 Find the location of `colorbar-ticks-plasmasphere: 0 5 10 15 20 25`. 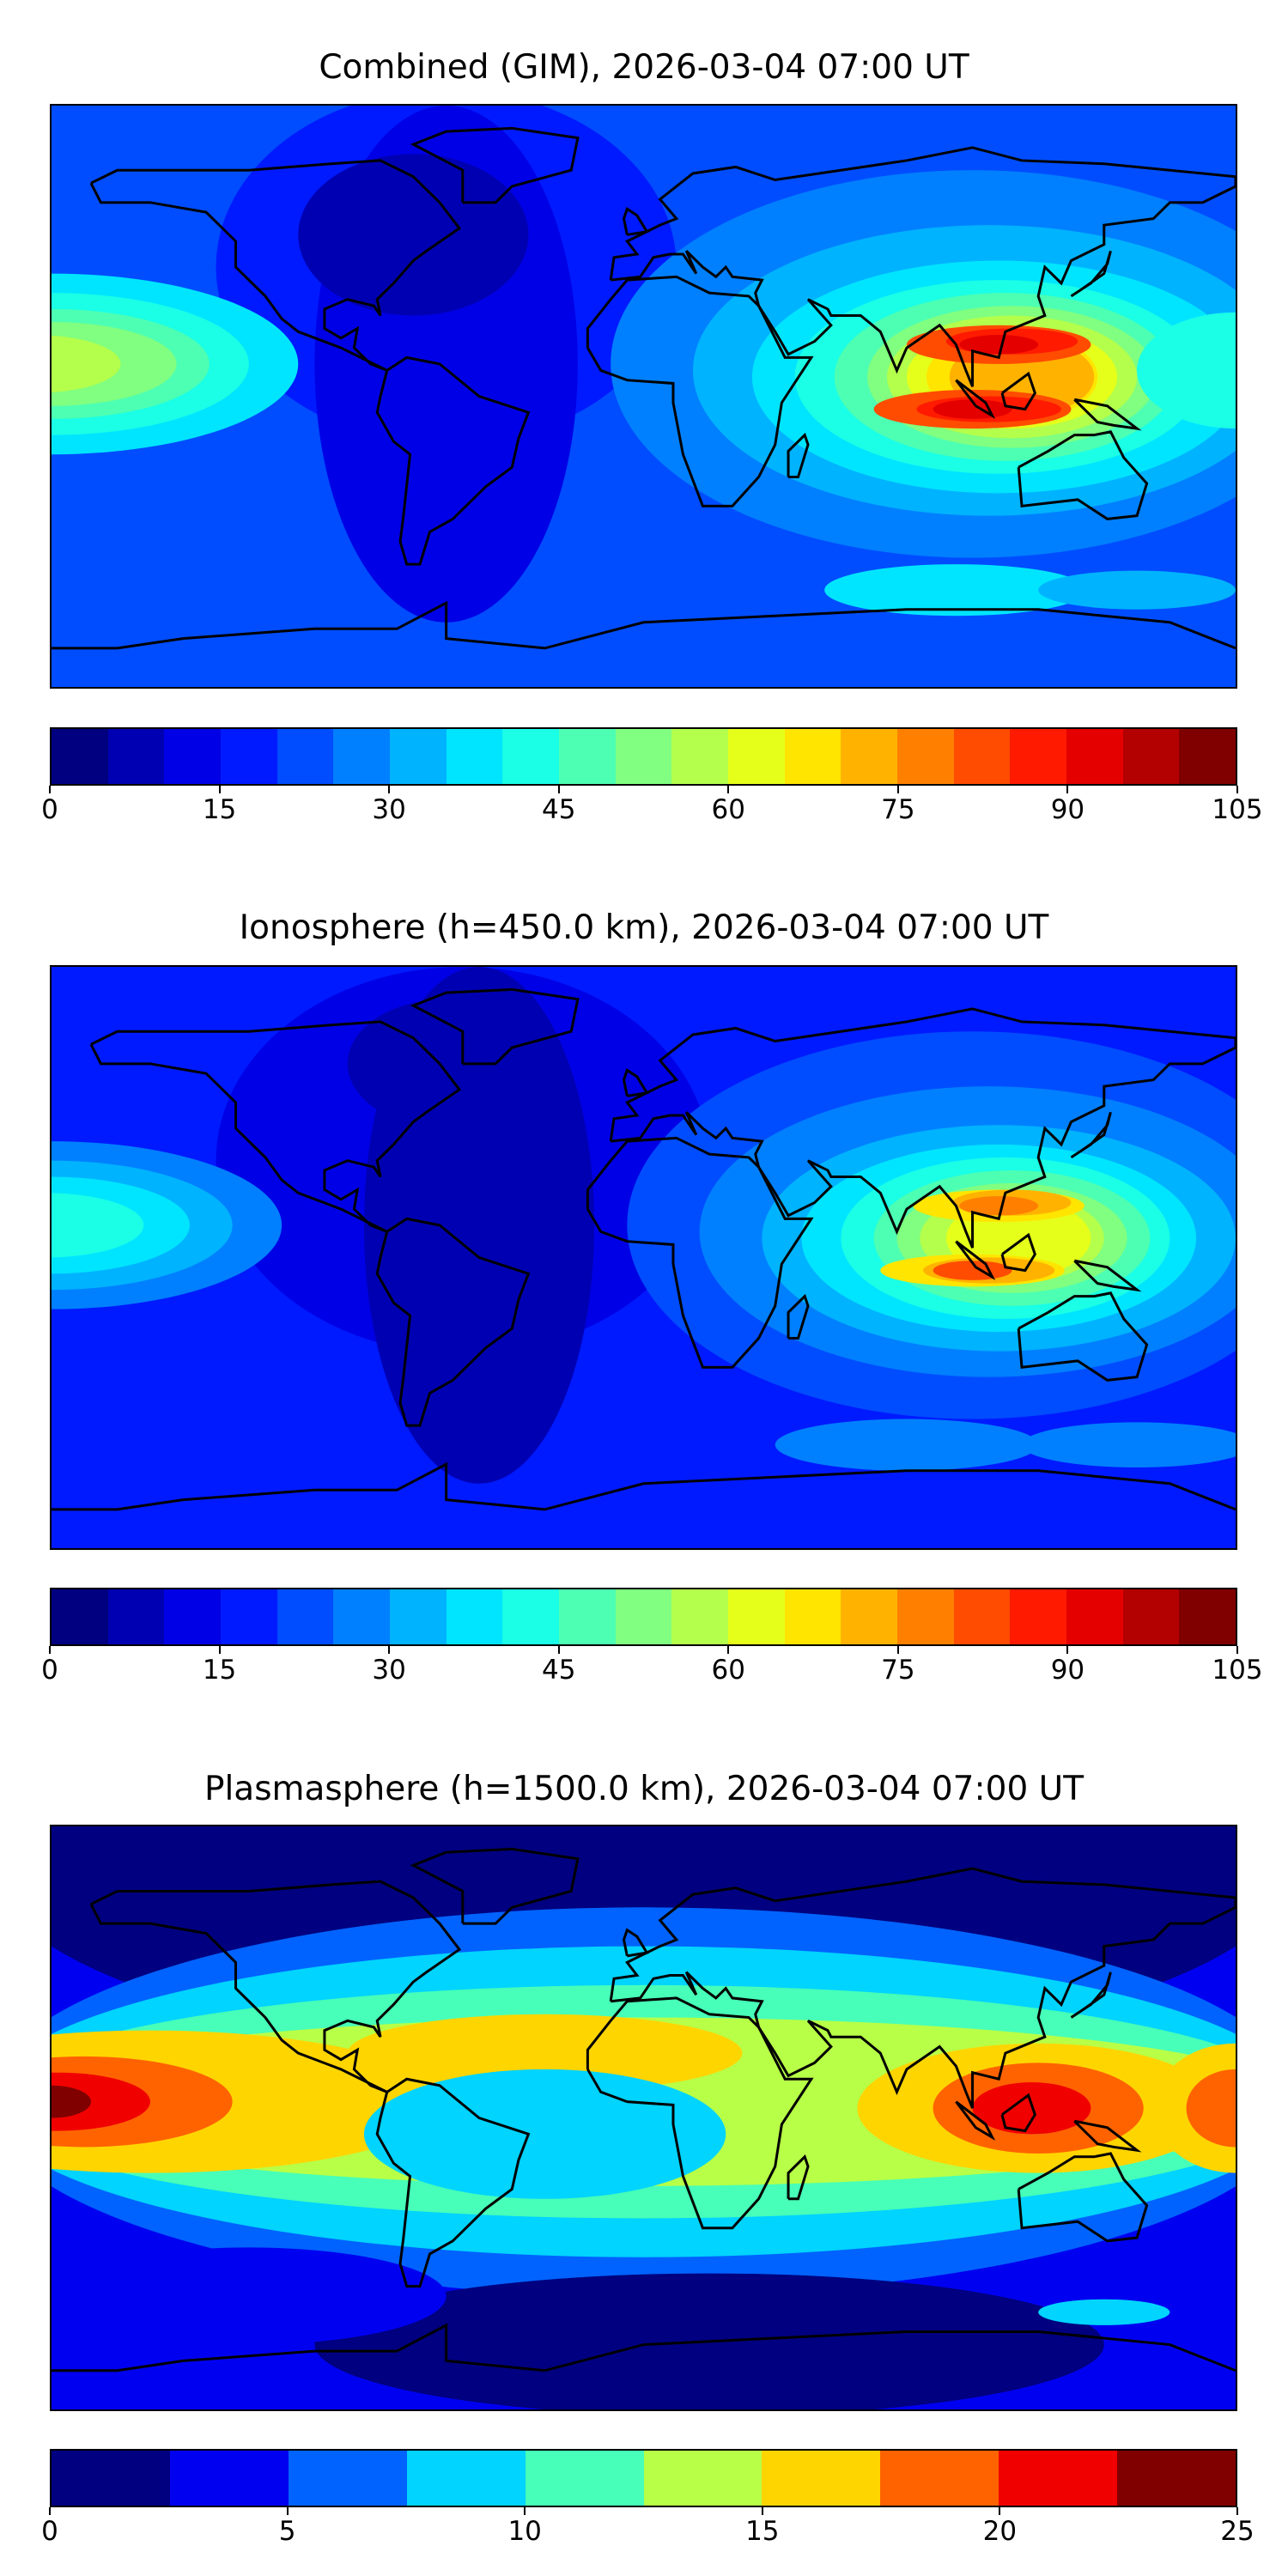

colorbar-ticks-plasmasphere: 0 5 10 15 20 25 is located at coordinates (648, 2529).